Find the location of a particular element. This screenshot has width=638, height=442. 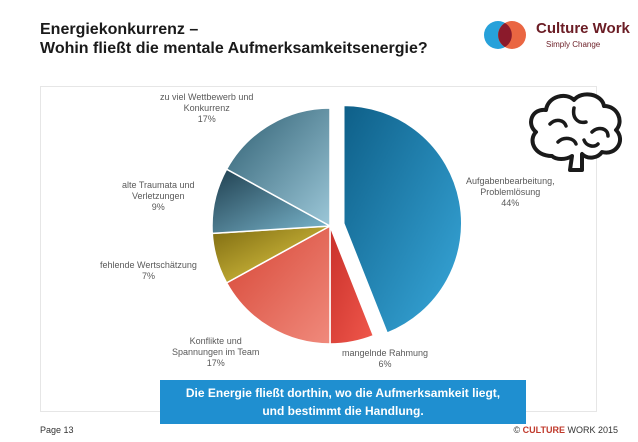

slice-label-text: fehlende Wertschätzung is located at coordinates (148, 265).